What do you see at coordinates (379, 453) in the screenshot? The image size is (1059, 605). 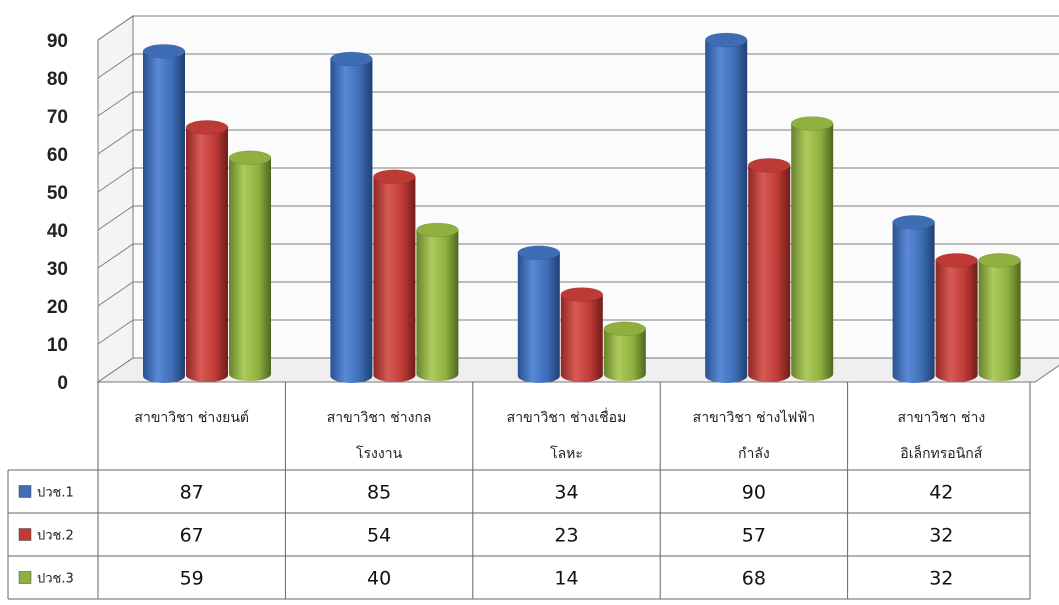 I see `category-label: โรงงาน` at bounding box center [379, 453].